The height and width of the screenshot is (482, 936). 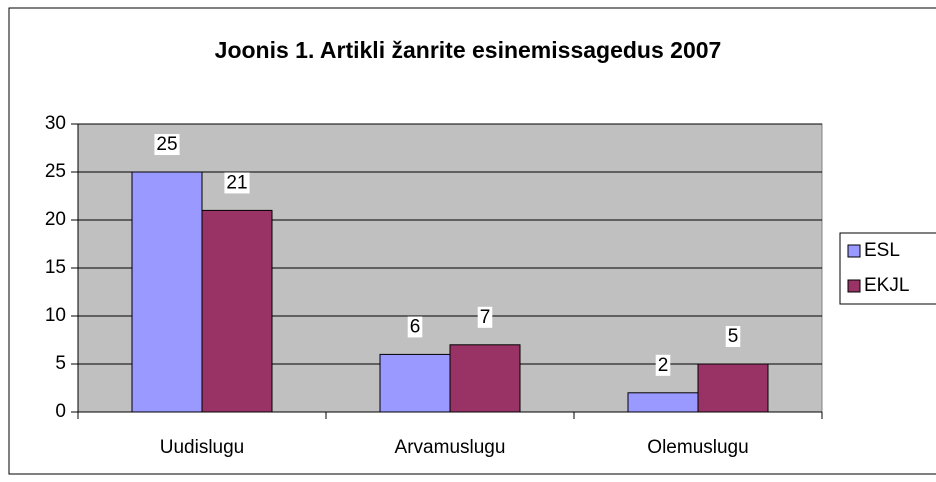 I want to click on data-label: 2, so click(x=663, y=365).